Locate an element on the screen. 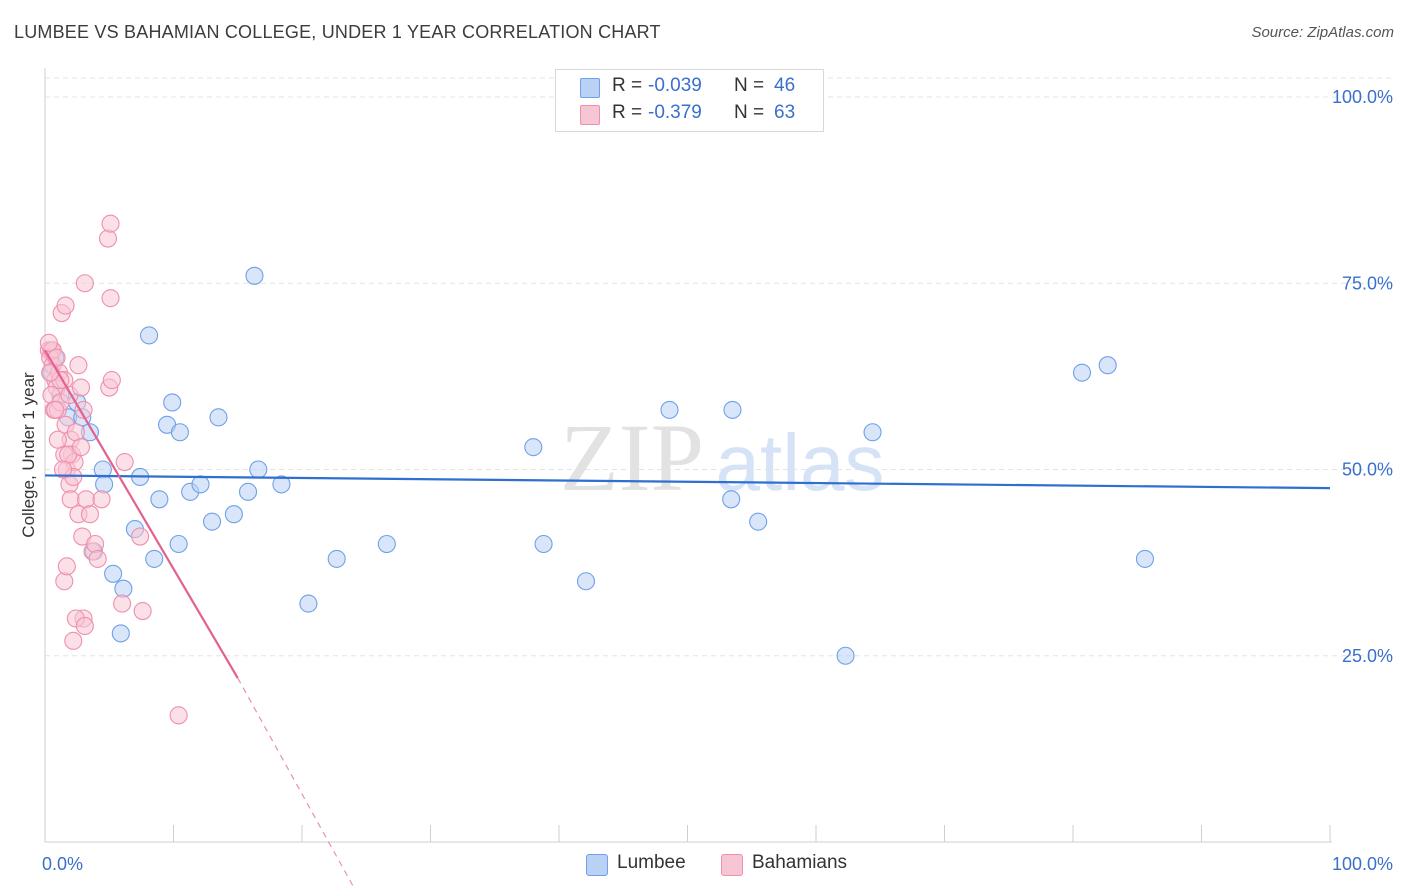 The width and height of the screenshot is (1406, 892). x-tick-label: 100.0% is located at coordinates (1362, 864).